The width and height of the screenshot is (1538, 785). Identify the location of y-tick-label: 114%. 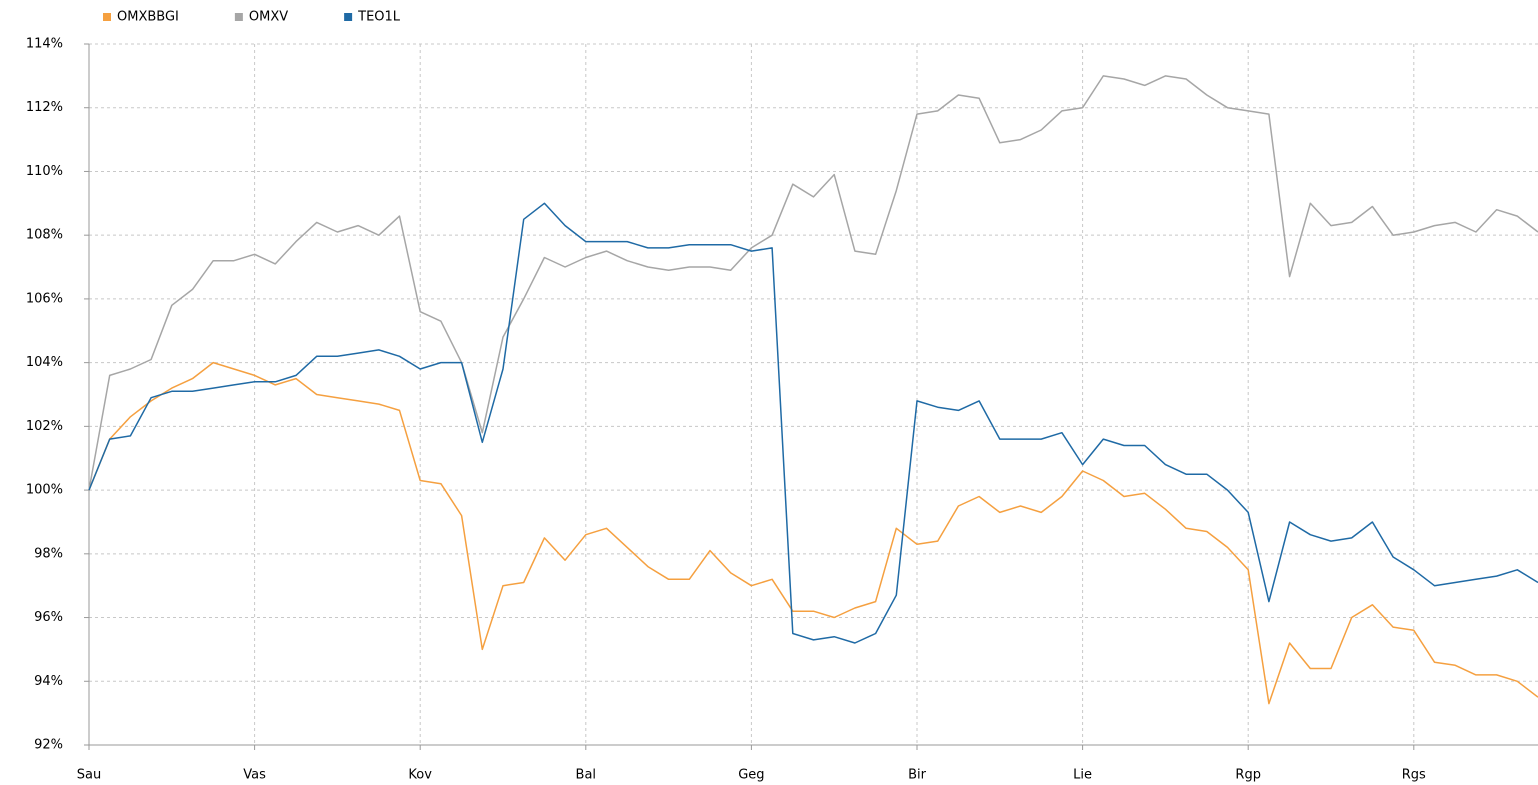
(44, 44).